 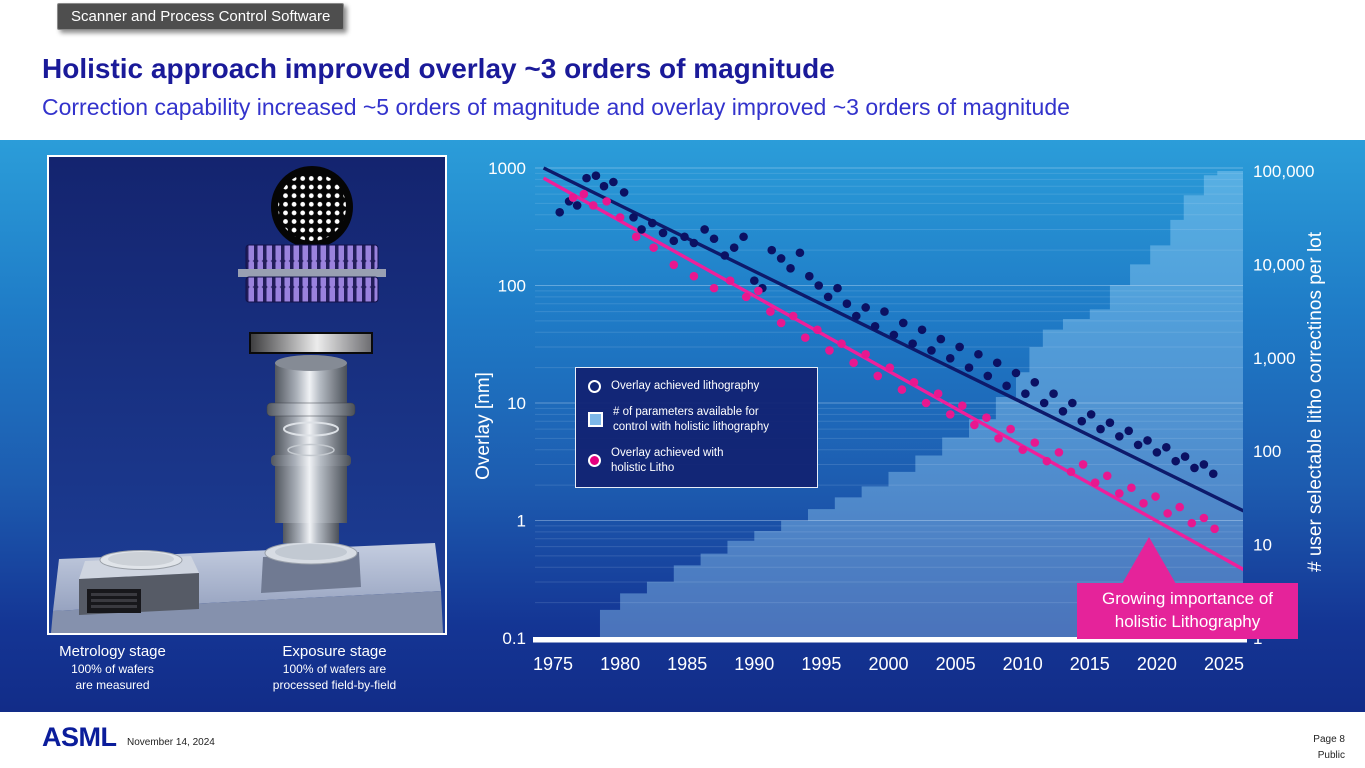 I want to click on y-right-tick-label: 1,000, so click(x=1274, y=358).